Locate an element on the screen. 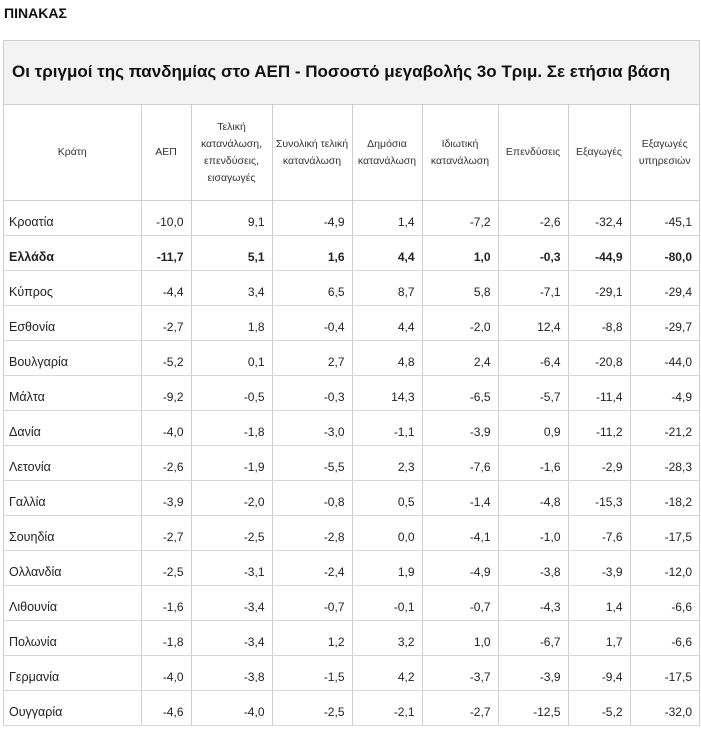  value-cell: -21,2 is located at coordinates (664, 428).